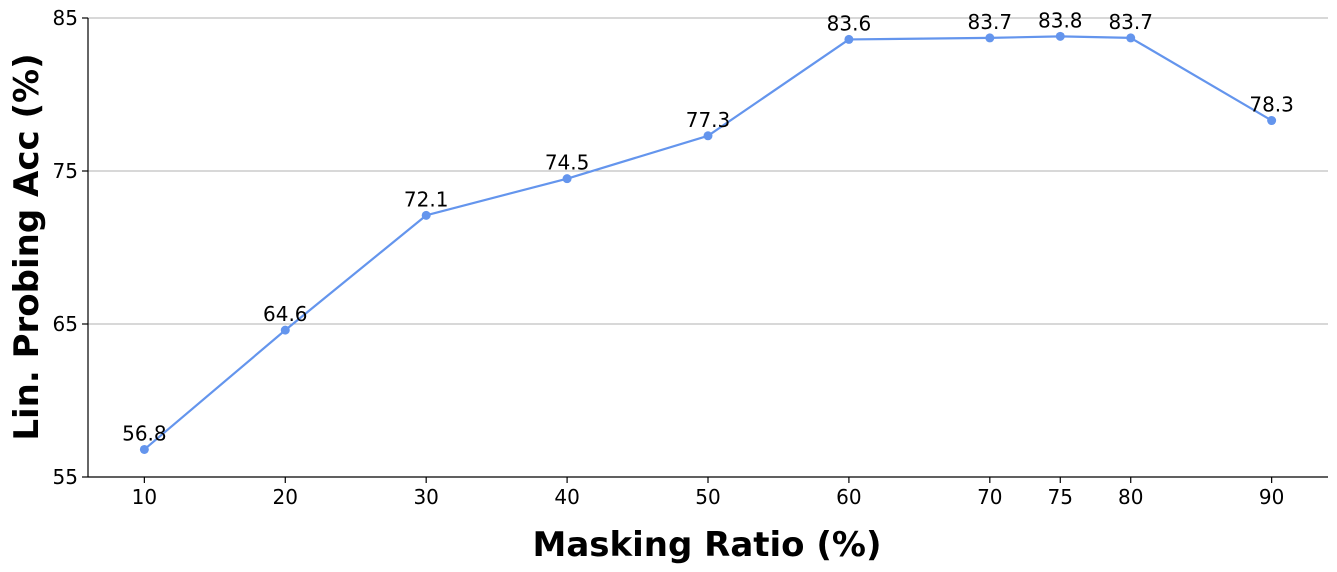  Describe the element at coordinates (144, 433) in the screenshot. I see `data-label: 56.8` at that location.